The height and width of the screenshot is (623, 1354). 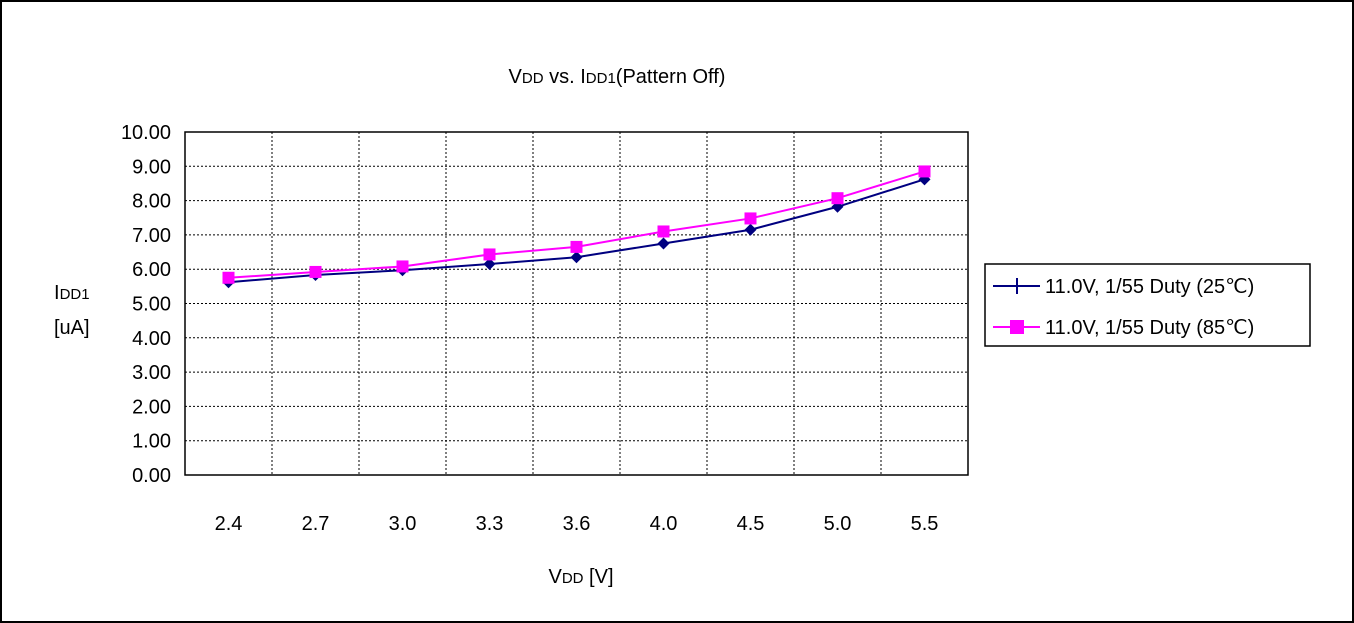 What do you see at coordinates (72, 293) in the screenshot?
I see `y-axis-label: IDD1` at bounding box center [72, 293].